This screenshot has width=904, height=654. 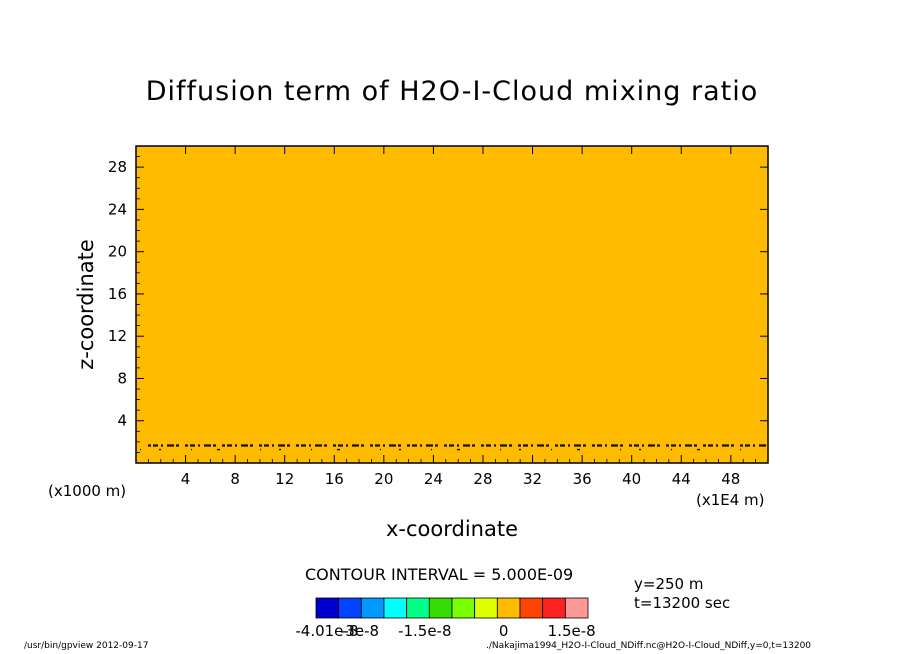 What do you see at coordinates (117, 336) in the screenshot?
I see `y-tick-label: 12` at bounding box center [117, 336].